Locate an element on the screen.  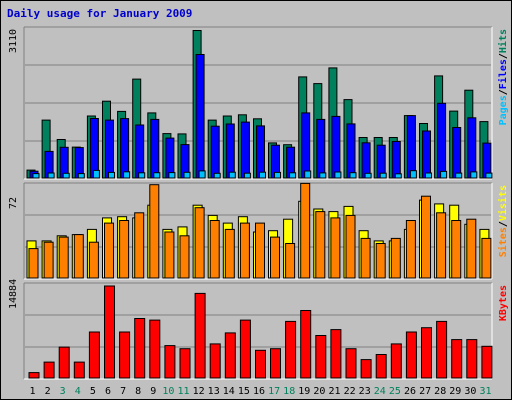
x-tick-label: 12 is located at coordinates (199, 391).